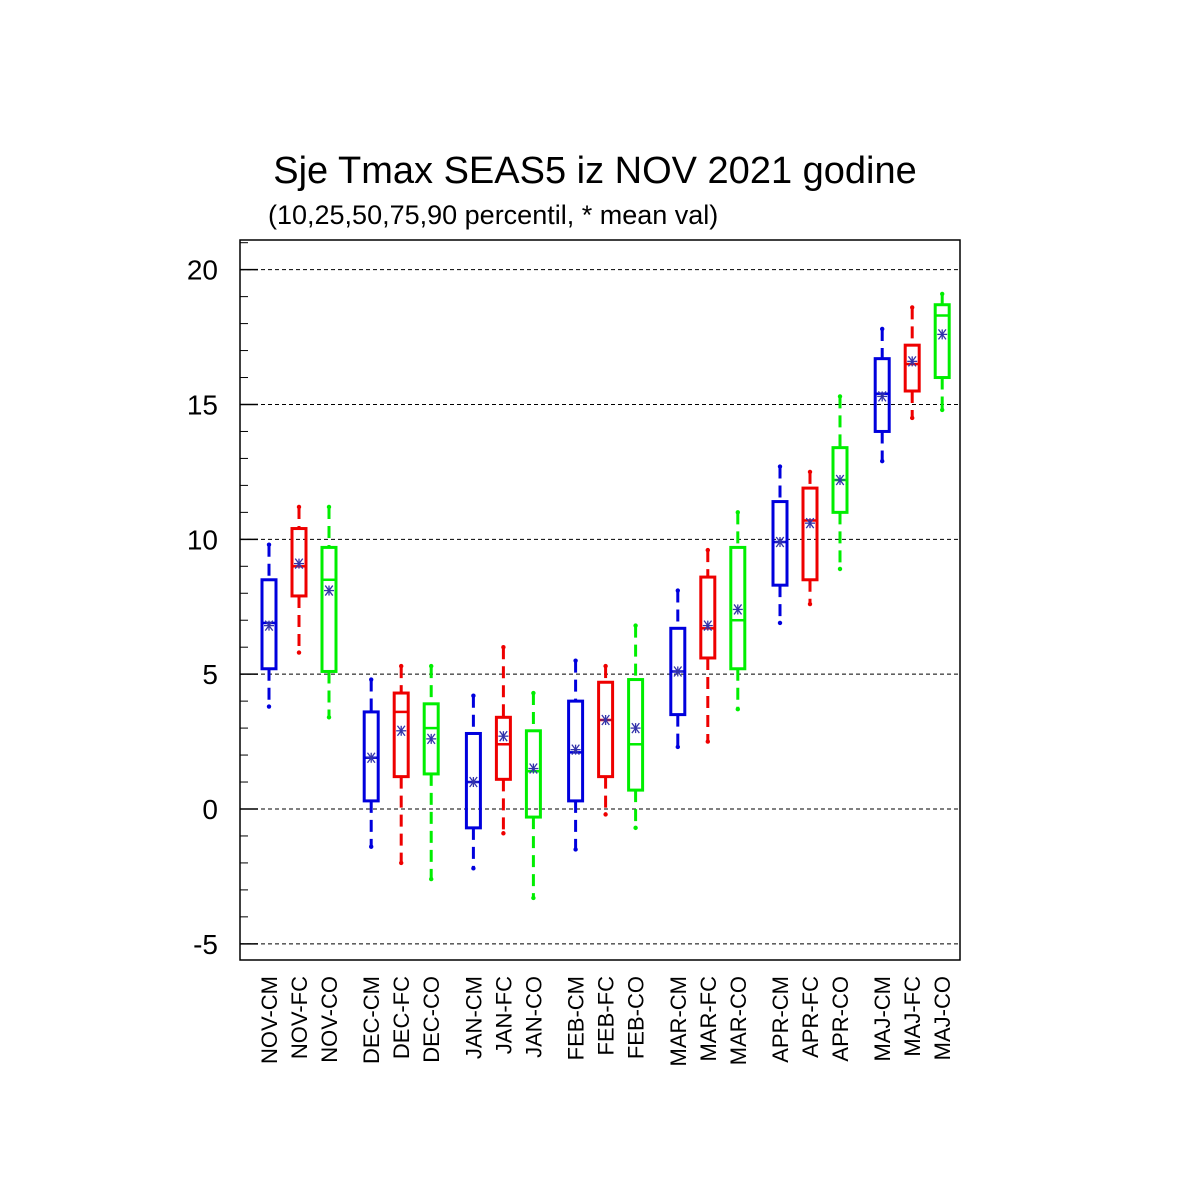  What do you see at coordinates (210, 674) in the screenshot?
I see `y-tick-label: 5` at bounding box center [210, 674].